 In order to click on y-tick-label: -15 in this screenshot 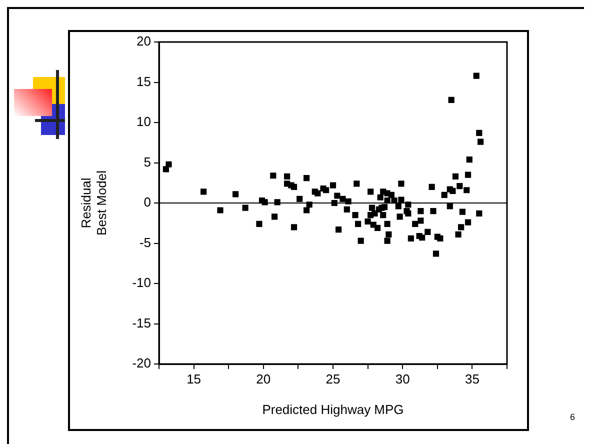, I will do `click(141, 322)`.